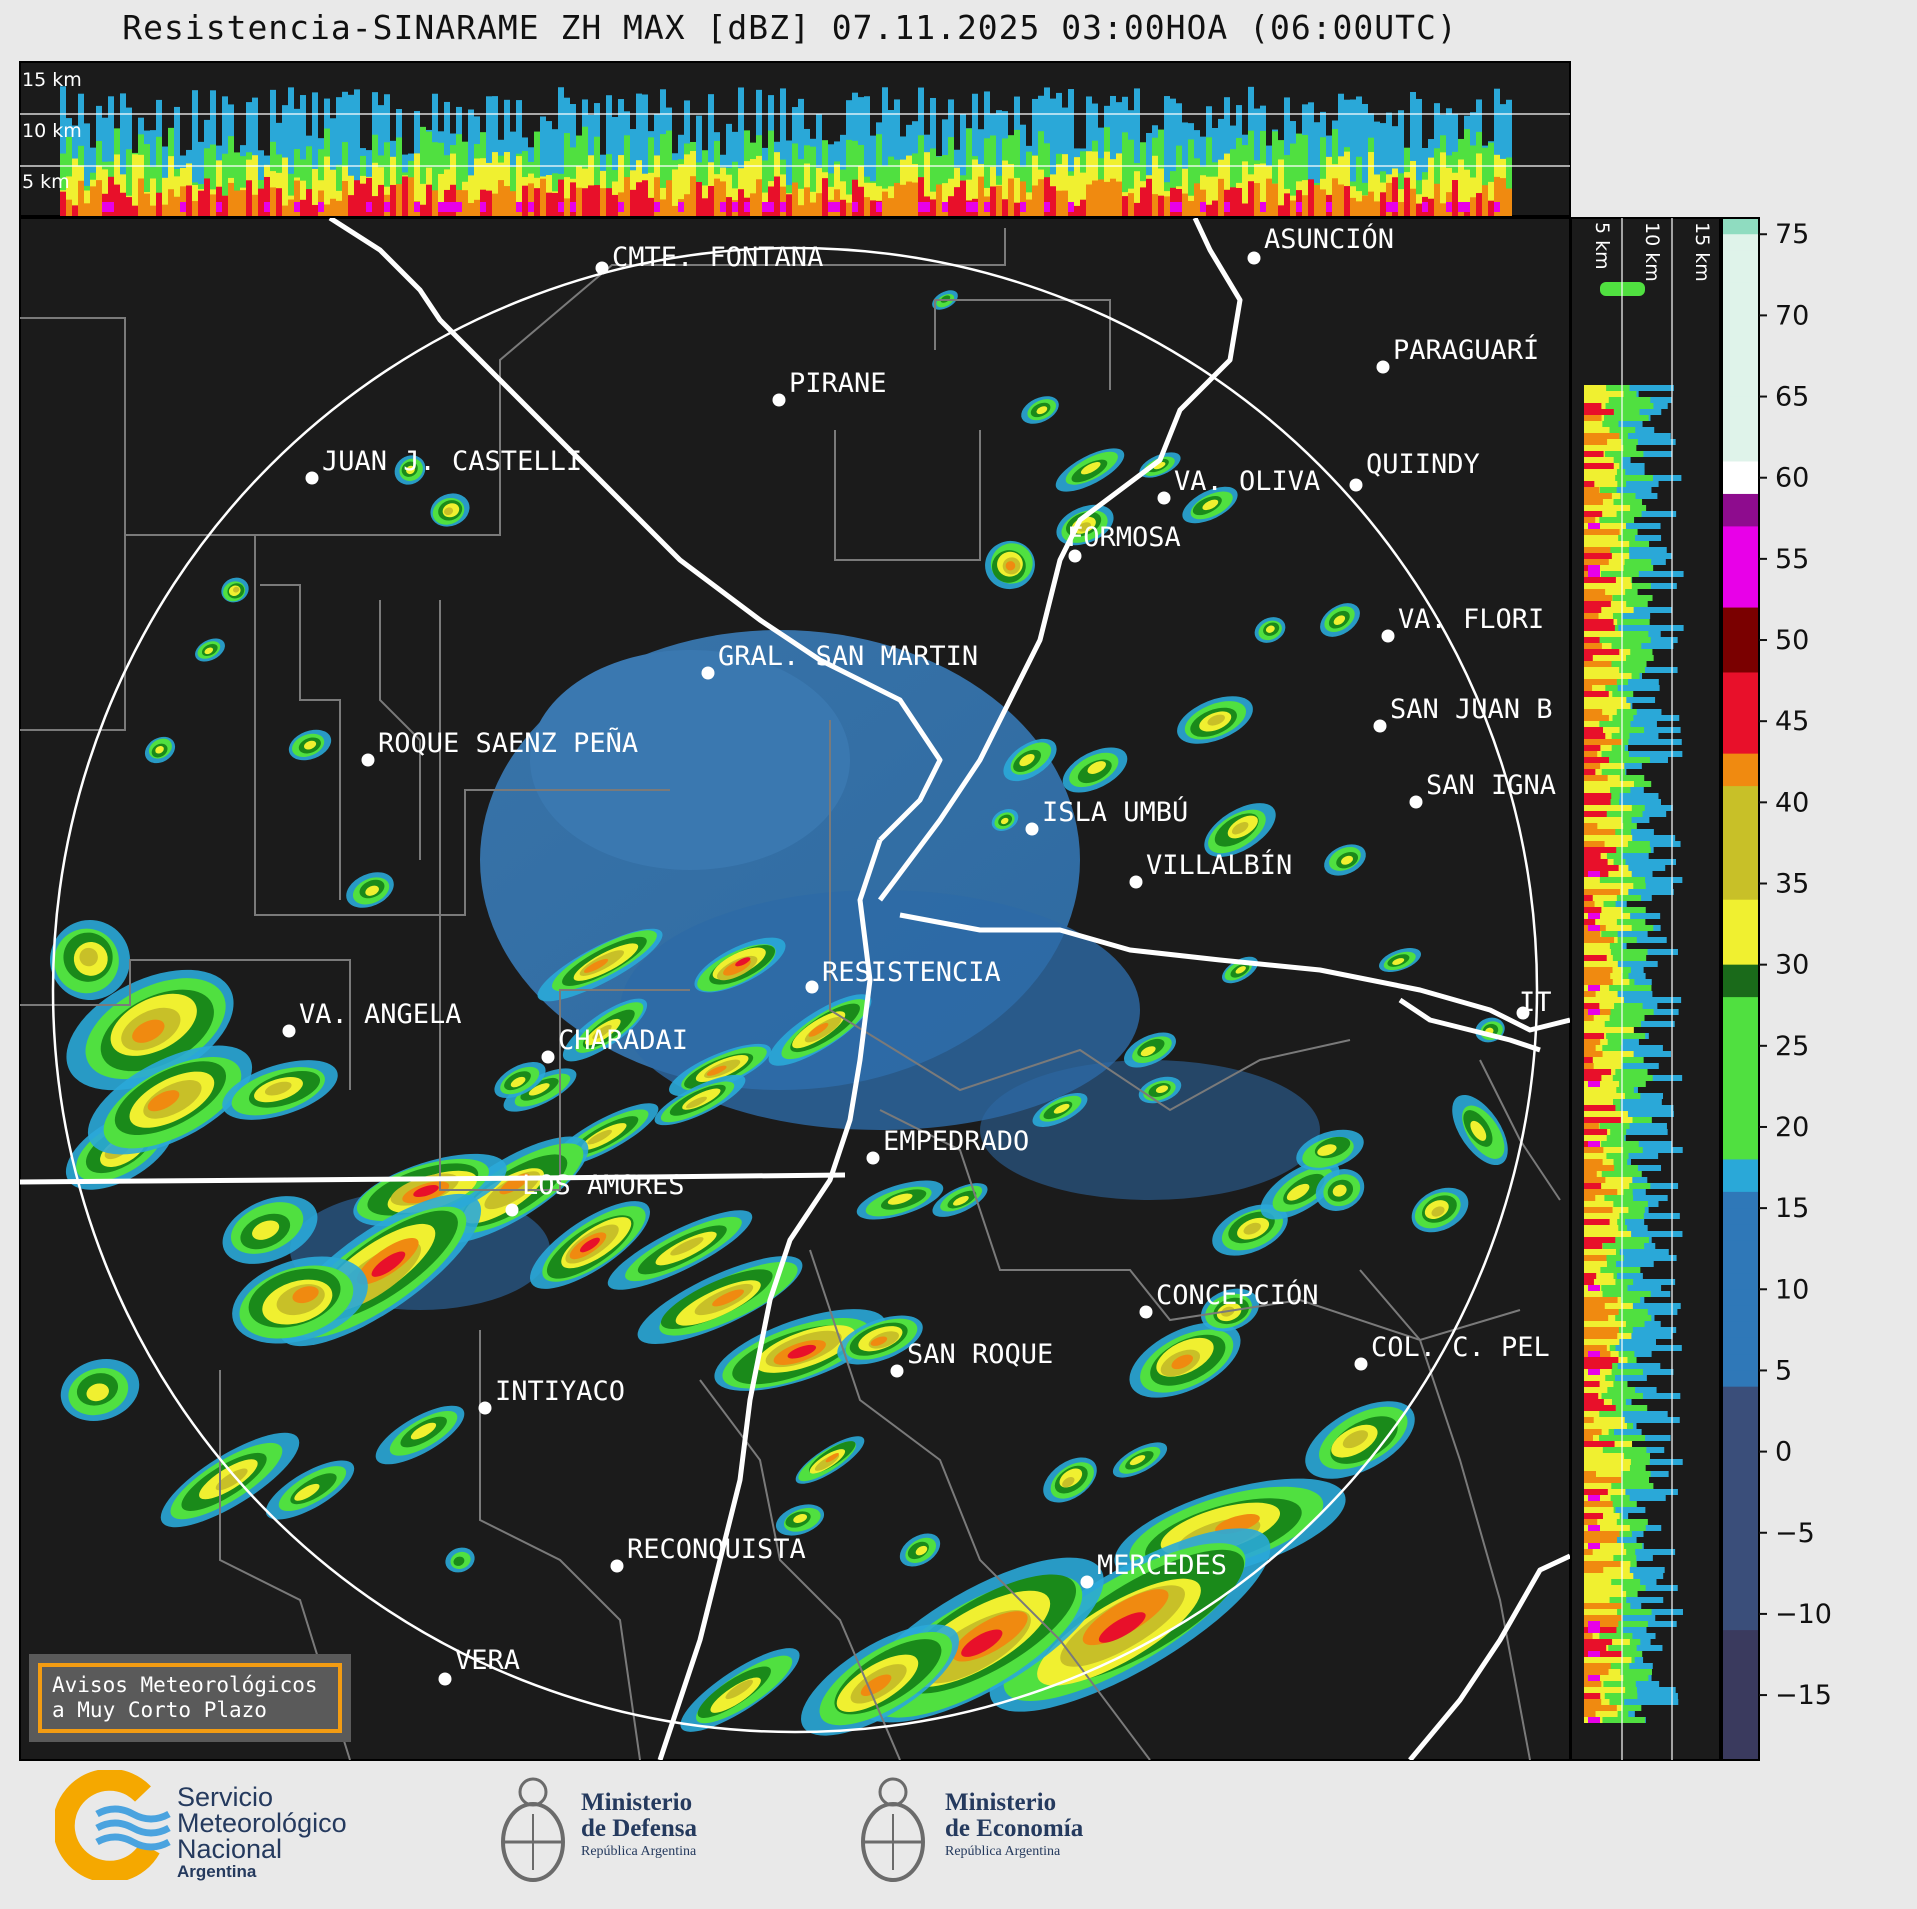 Image resolution: width=1917 pixels, height=1909 pixels. What do you see at coordinates (1783, 1370) in the screenshot?
I see `colorbar-tick-label: 5` at bounding box center [1783, 1370].